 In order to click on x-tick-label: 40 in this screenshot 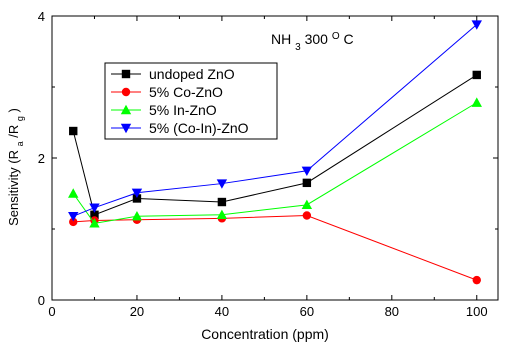, I will do `click(222, 311)`.